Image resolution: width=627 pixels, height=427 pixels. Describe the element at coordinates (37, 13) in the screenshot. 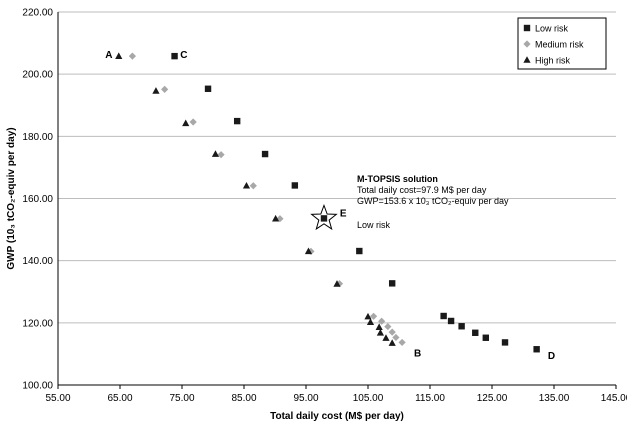

I see `y-tick-label: 220.00` at that location.